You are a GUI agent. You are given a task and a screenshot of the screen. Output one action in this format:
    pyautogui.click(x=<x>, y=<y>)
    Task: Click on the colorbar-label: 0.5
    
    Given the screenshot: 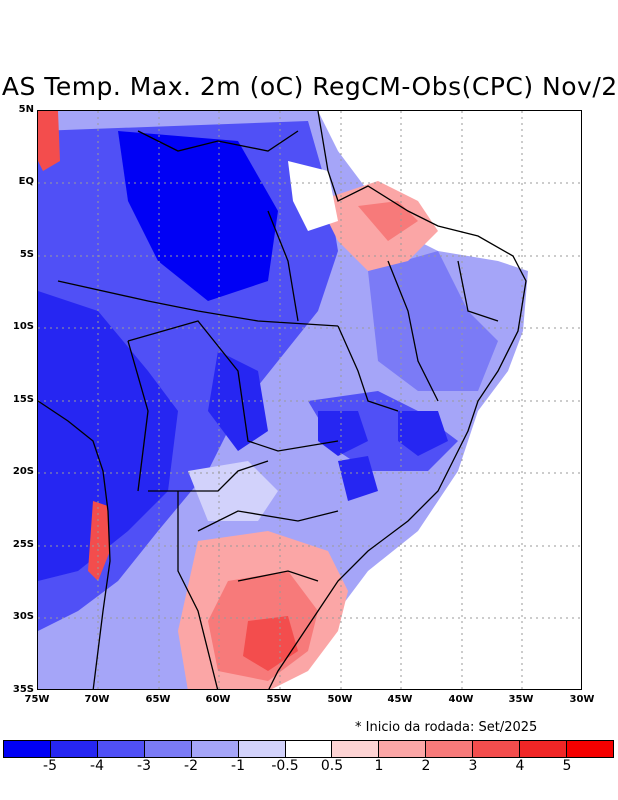 What is the action you would take?
    pyautogui.click(x=332, y=766)
    